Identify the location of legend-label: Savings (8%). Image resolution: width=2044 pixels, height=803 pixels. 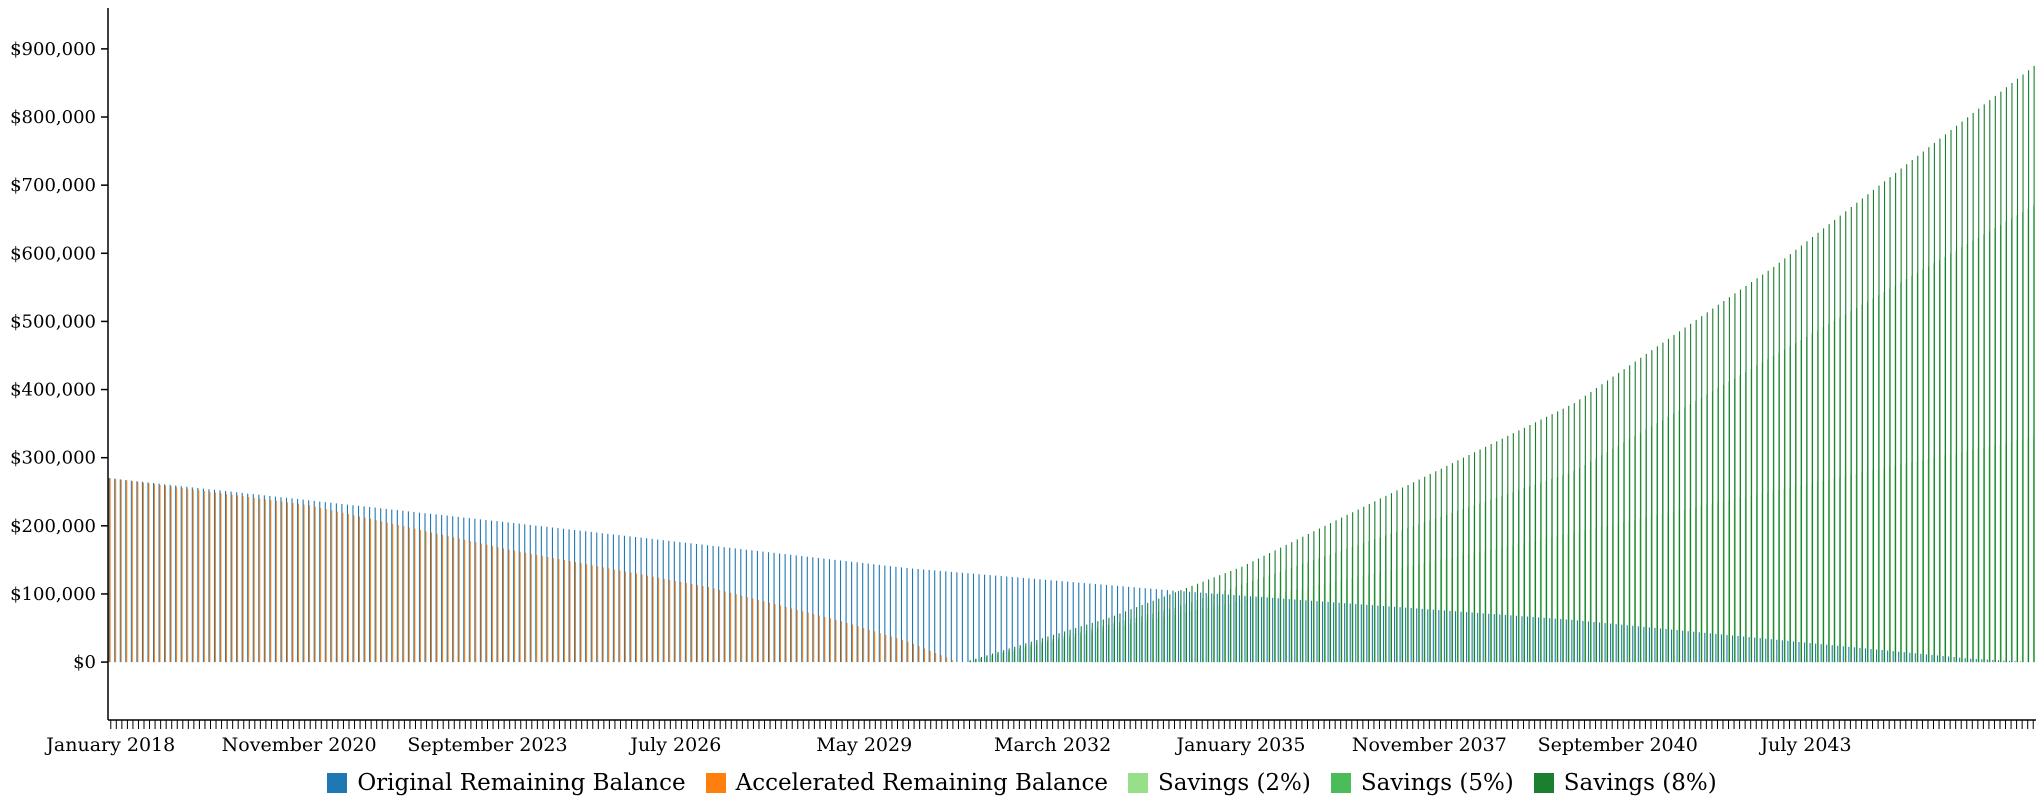
(1640, 783).